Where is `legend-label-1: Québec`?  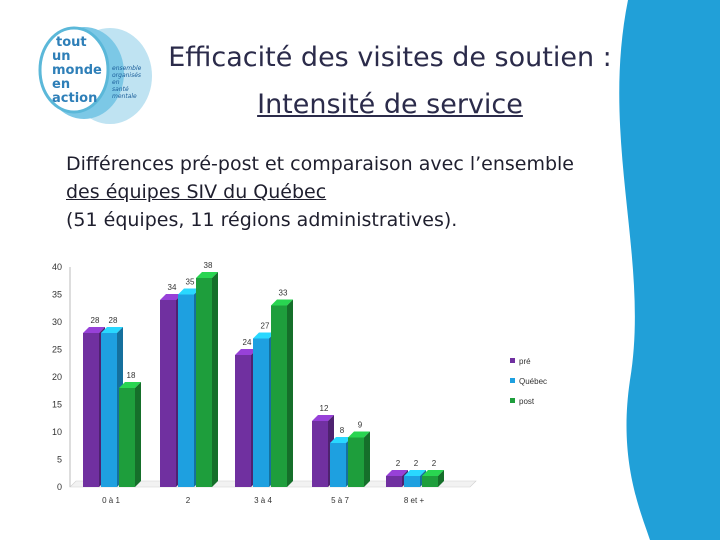
legend-label-1: Québec is located at coordinates (533, 381).